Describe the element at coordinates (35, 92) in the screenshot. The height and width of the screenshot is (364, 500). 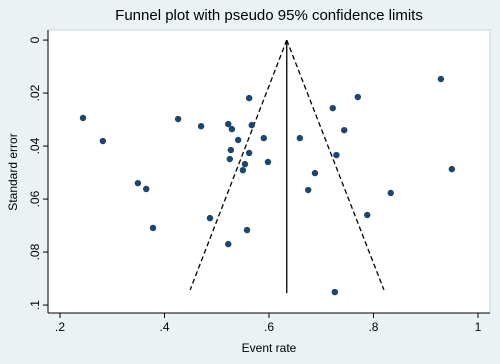
I see `y-tick-label: .02` at that location.